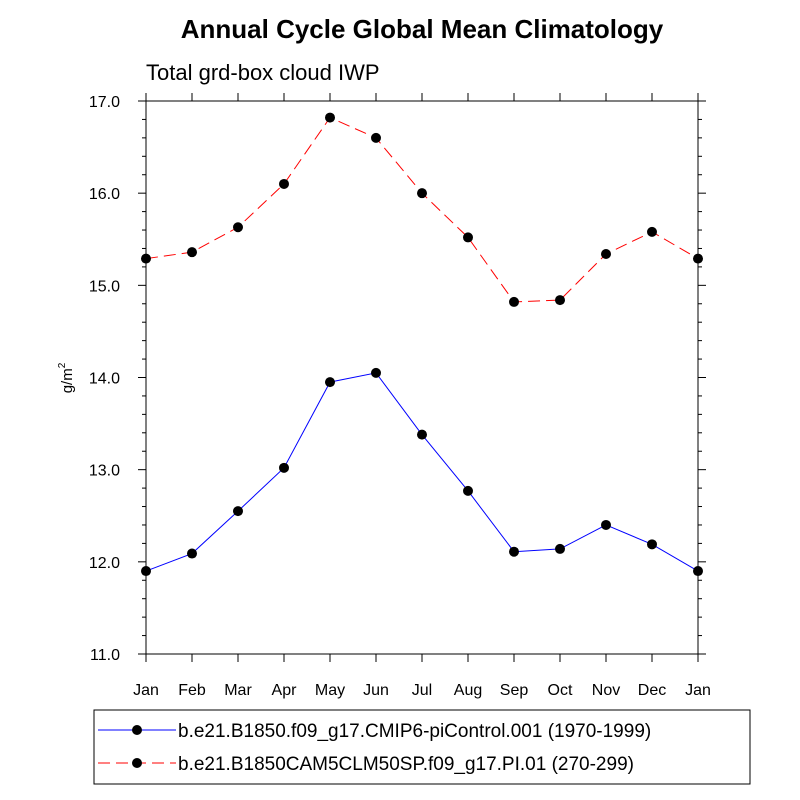 The image size is (800, 800). What do you see at coordinates (104, 286) in the screenshot?
I see `y-tick-label: 15.0` at bounding box center [104, 286].